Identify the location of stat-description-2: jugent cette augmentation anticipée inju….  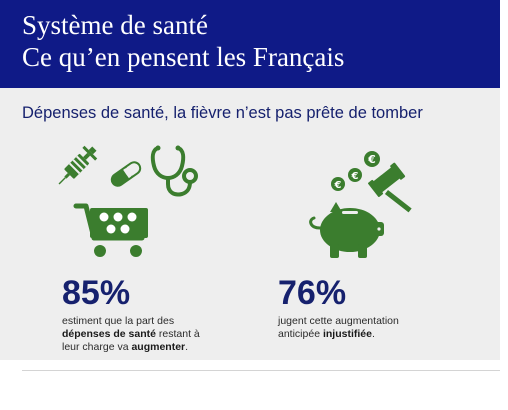
(338, 328).